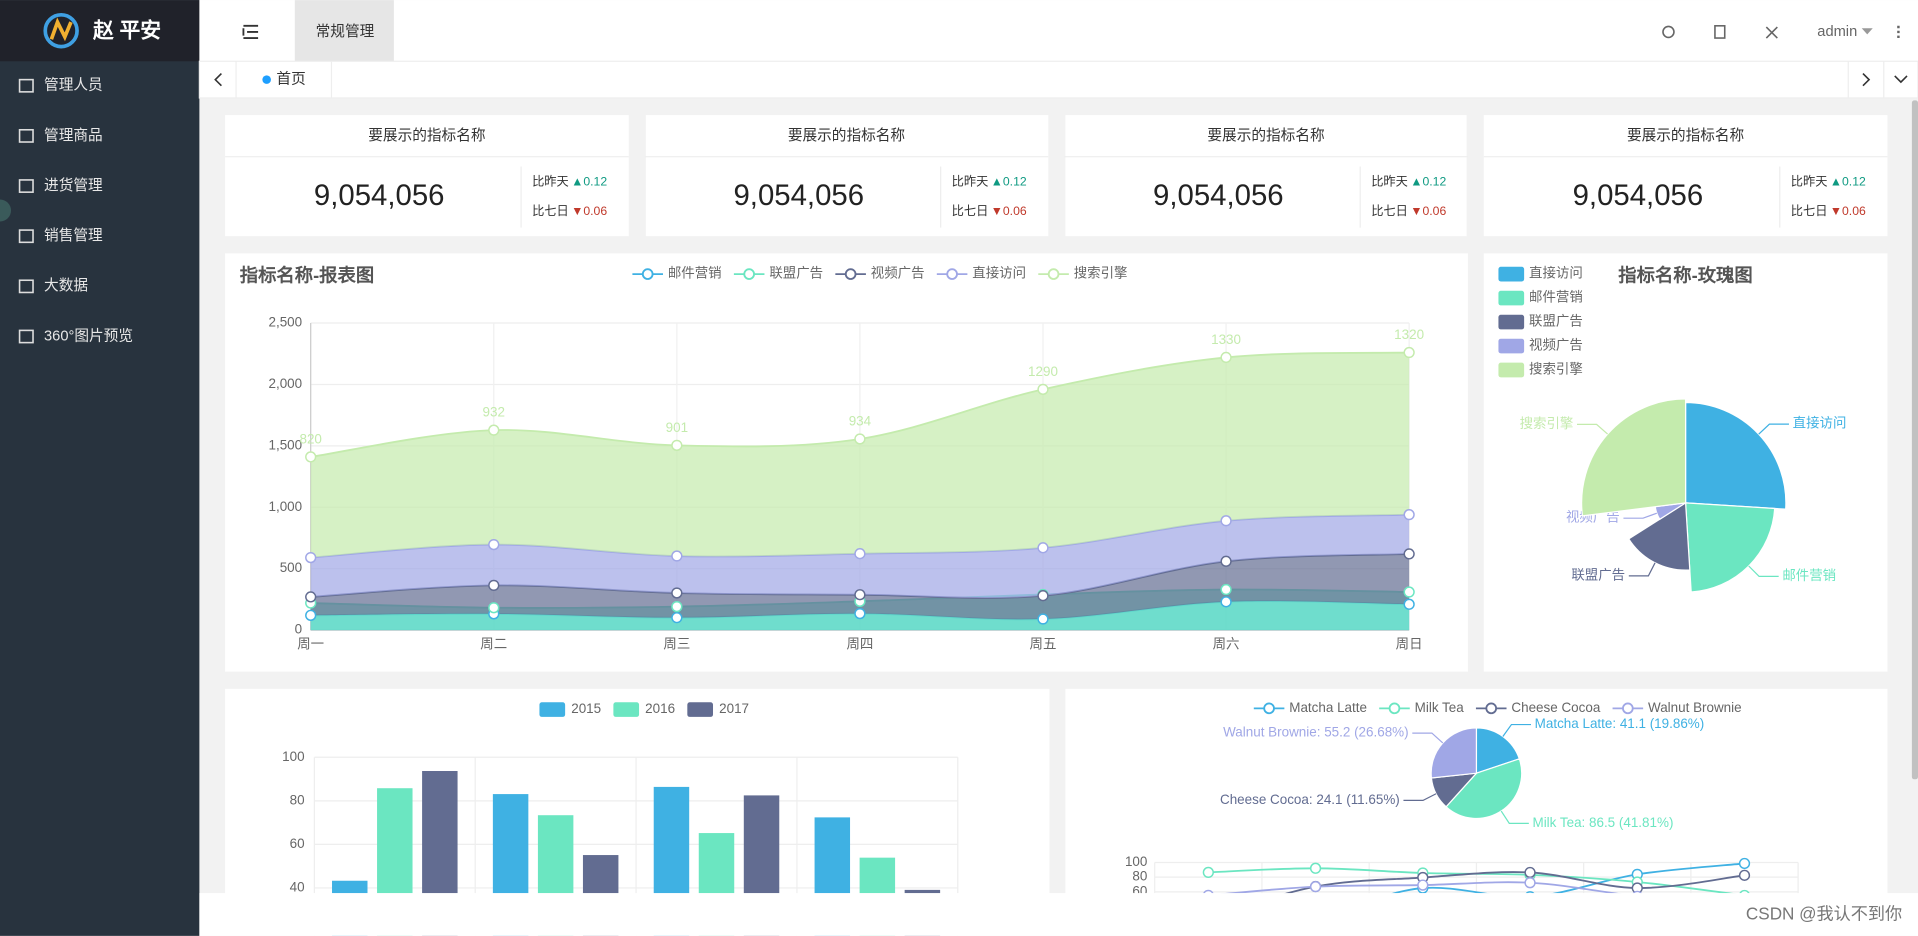 The height and width of the screenshot is (936, 1918). I want to click on user-caret, so click(1867, 31).